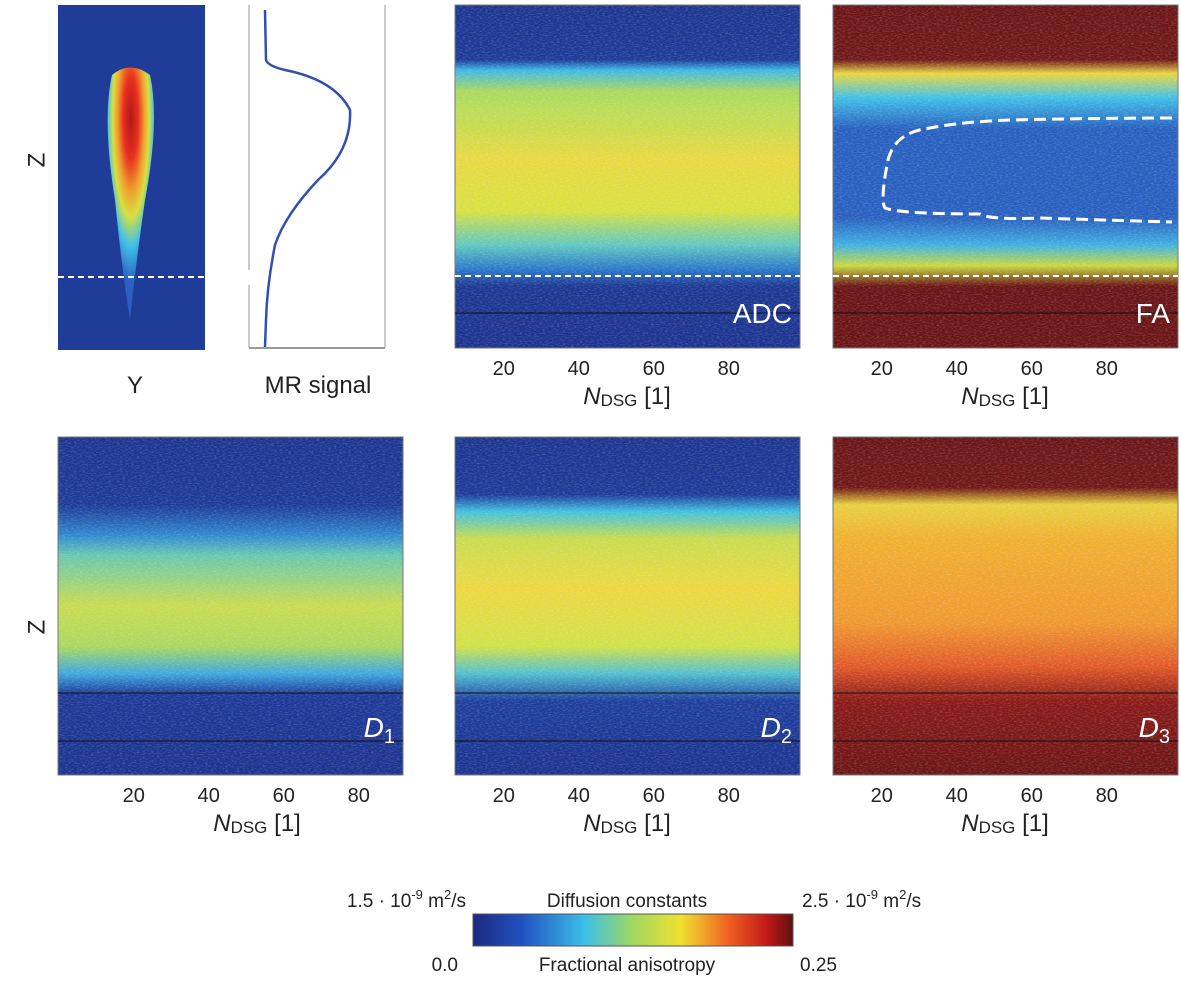  I want to click on colorbar-title: Diffusion constants, so click(627, 901).